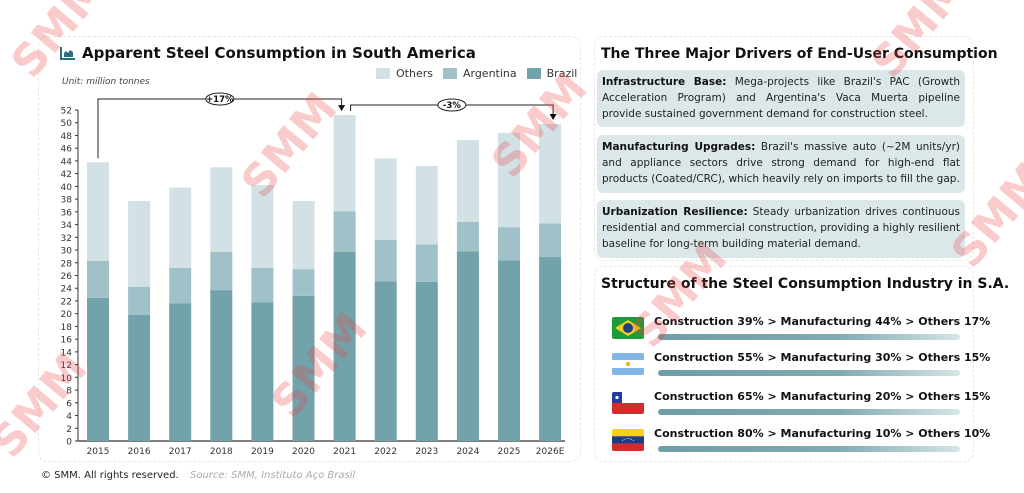 The image size is (1024, 493). I want to click on bar-others-2016, so click(139, 244).